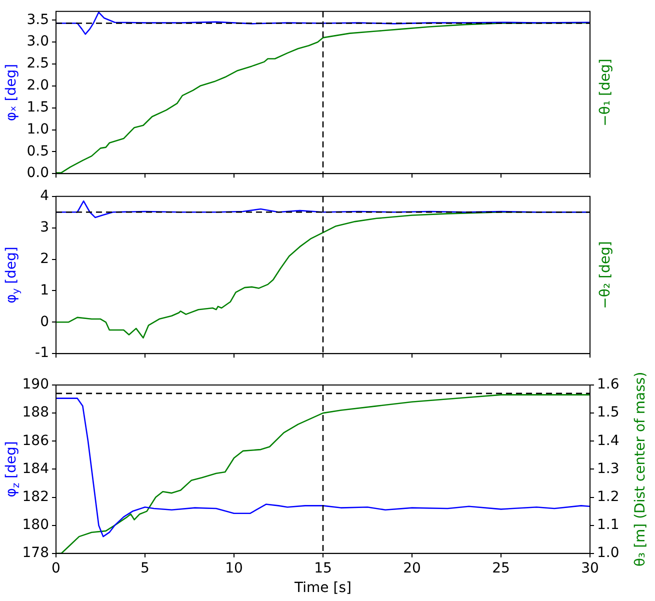 This screenshot has height=601, width=655. Describe the element at coordinates (36, 468) in the screenshot. I see `y-tick-label: 184` at that location.